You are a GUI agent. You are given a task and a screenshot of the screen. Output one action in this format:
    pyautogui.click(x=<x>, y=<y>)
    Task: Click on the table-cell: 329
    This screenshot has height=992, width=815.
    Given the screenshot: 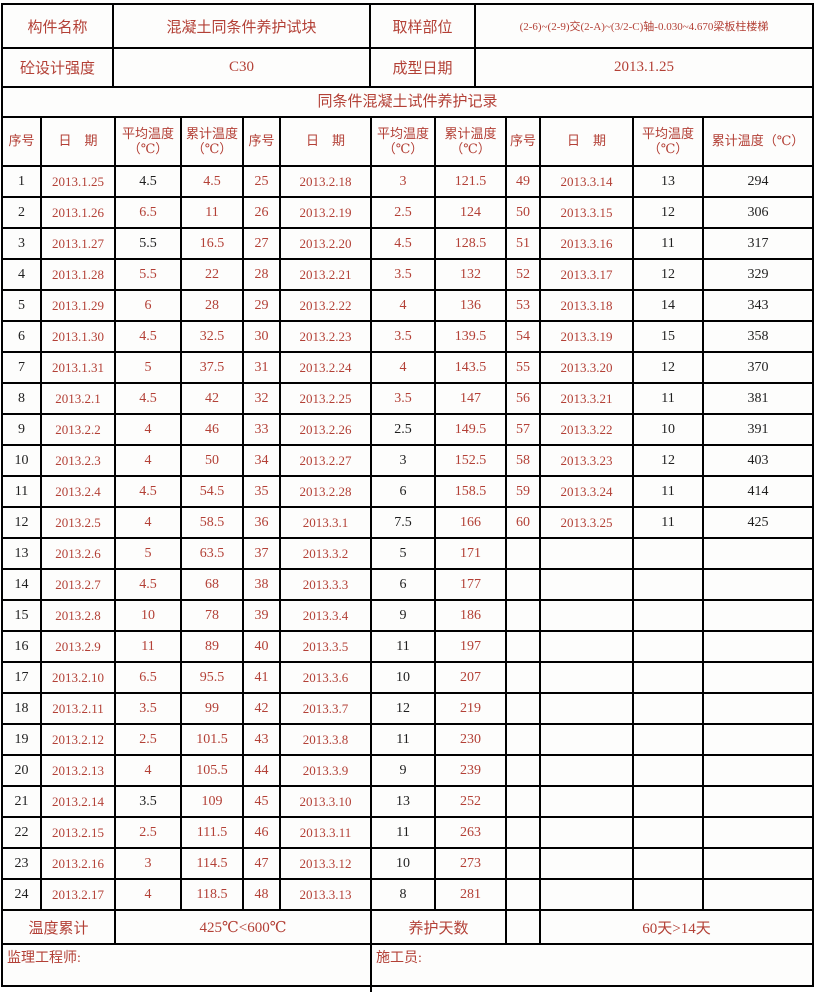 What is the action you would take?
    pyautogui.click(x=757, y=275)
    